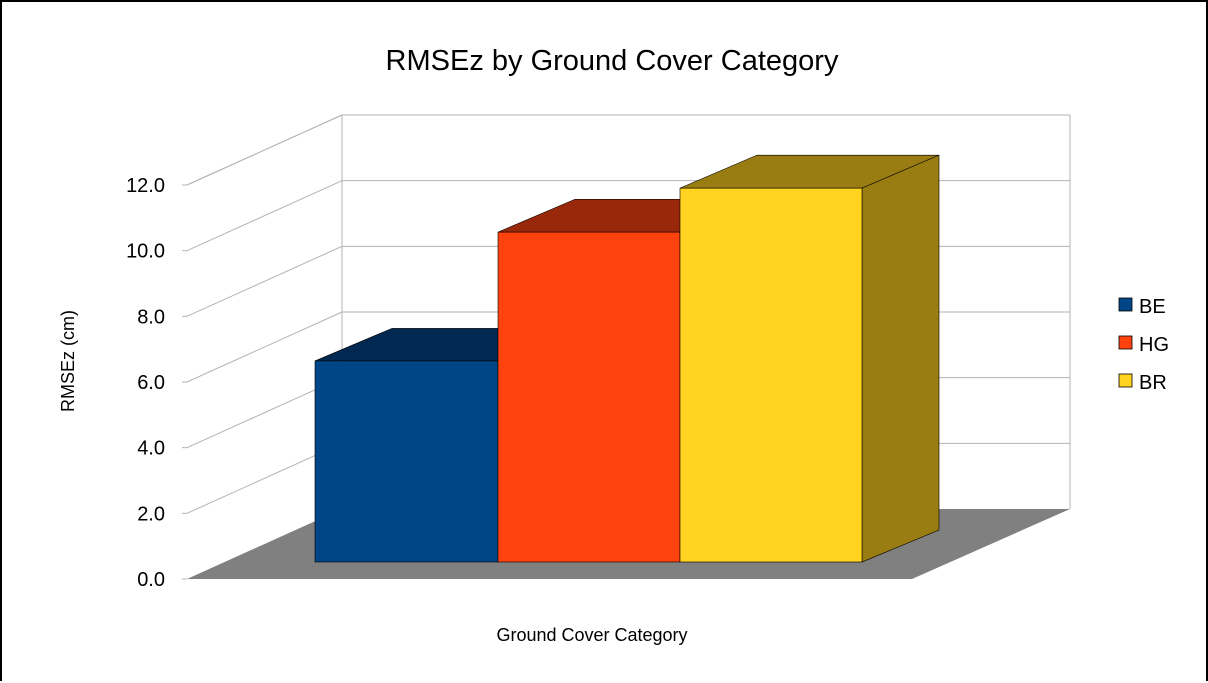  What do you see at coordinates (612, 61) in the screenshot?
I see `chart-title: RMSEz by Ground Cover Category` at bounding box center [612, 61].